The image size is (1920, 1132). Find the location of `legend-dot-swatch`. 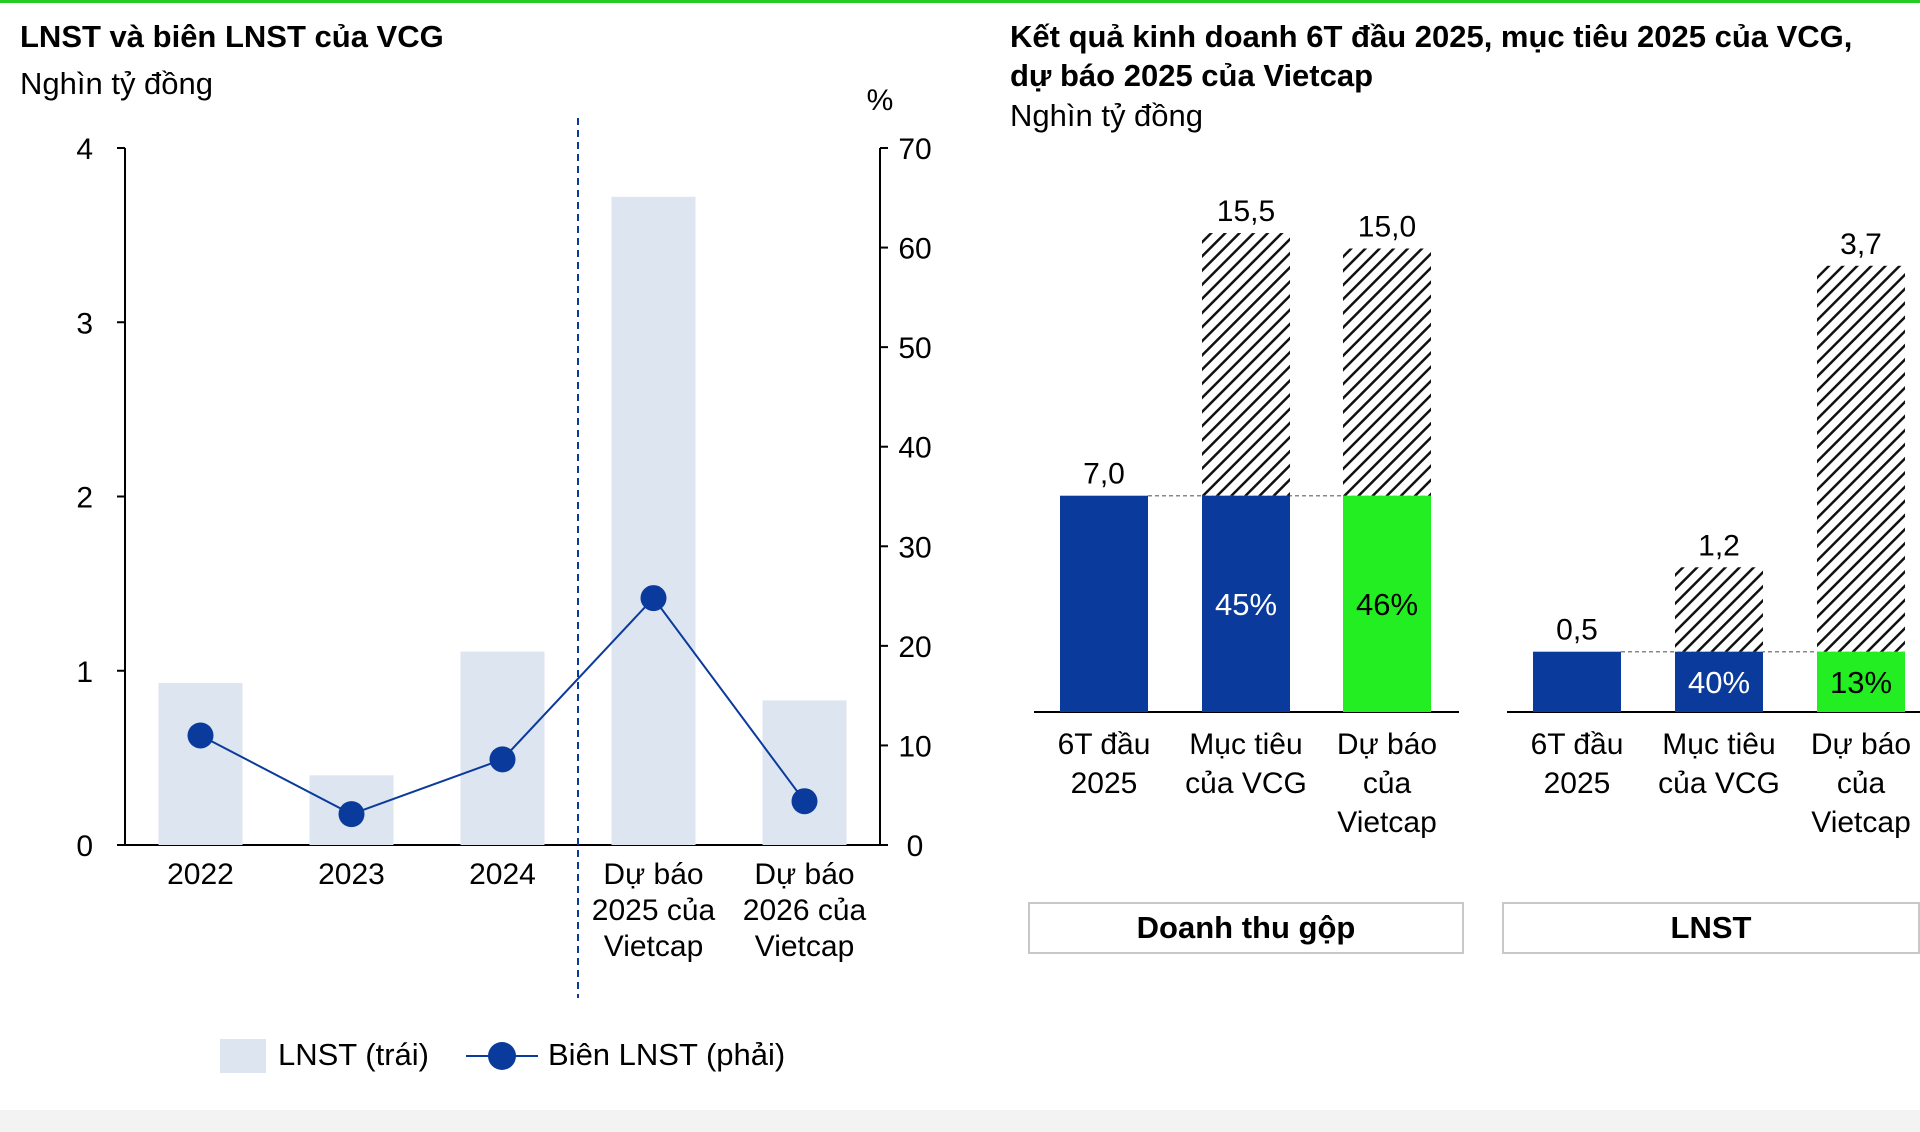

legend-dot-swatch is located at coordinates (502, 1056).